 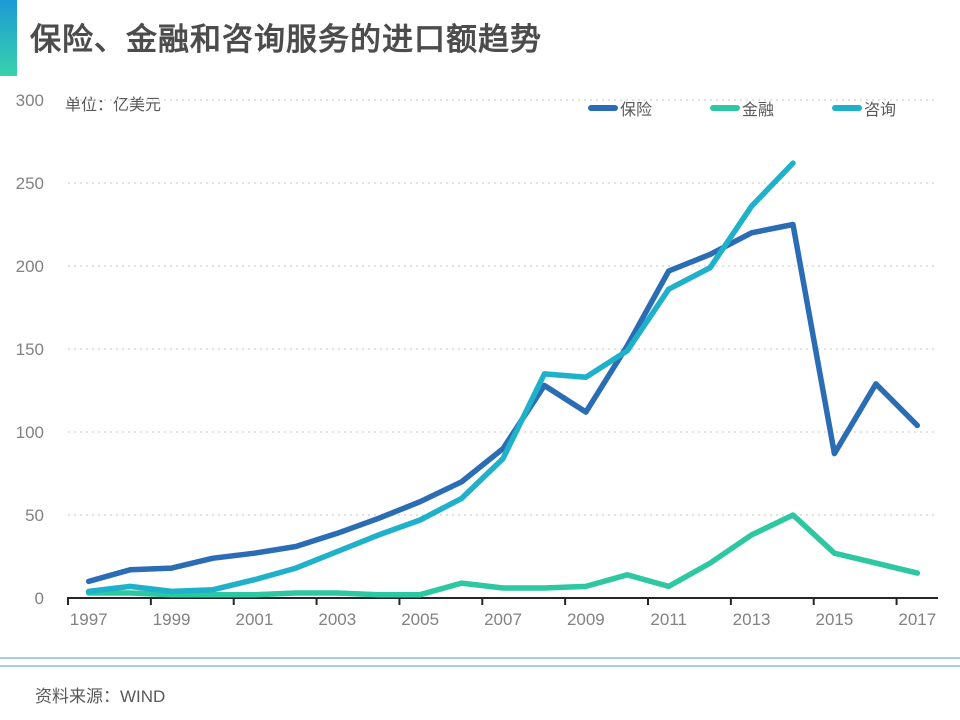 What do you see at coordinates (586, 619) in the screenshot?
I see `x-axis-tick-label: 2009` at bounding box center [586, 619].